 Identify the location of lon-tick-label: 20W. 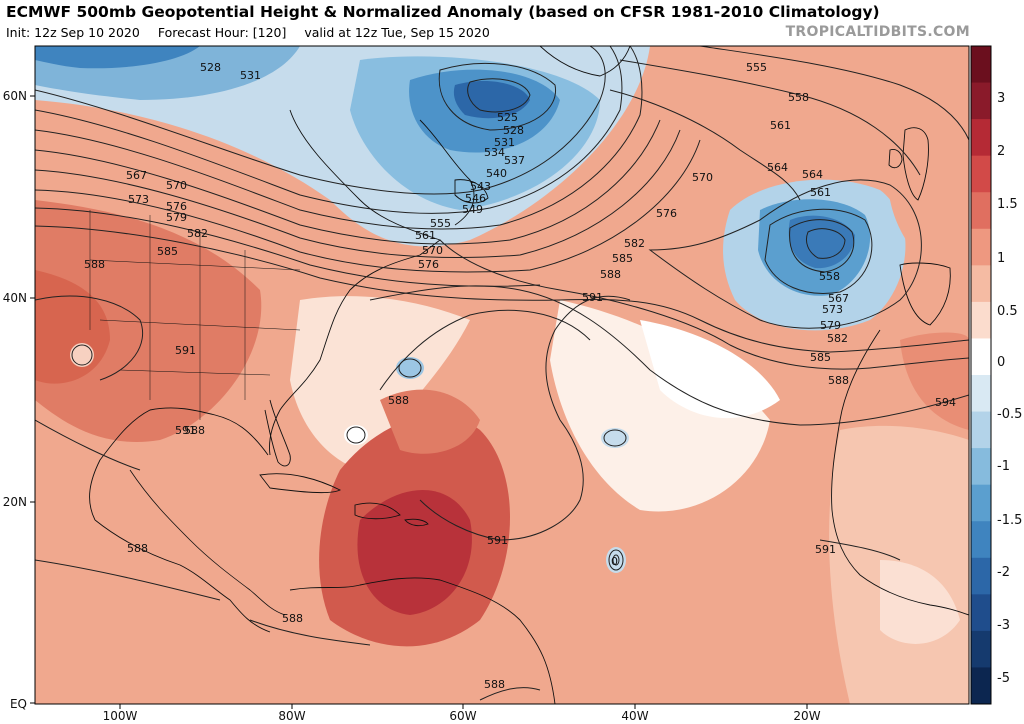
(806, 716).